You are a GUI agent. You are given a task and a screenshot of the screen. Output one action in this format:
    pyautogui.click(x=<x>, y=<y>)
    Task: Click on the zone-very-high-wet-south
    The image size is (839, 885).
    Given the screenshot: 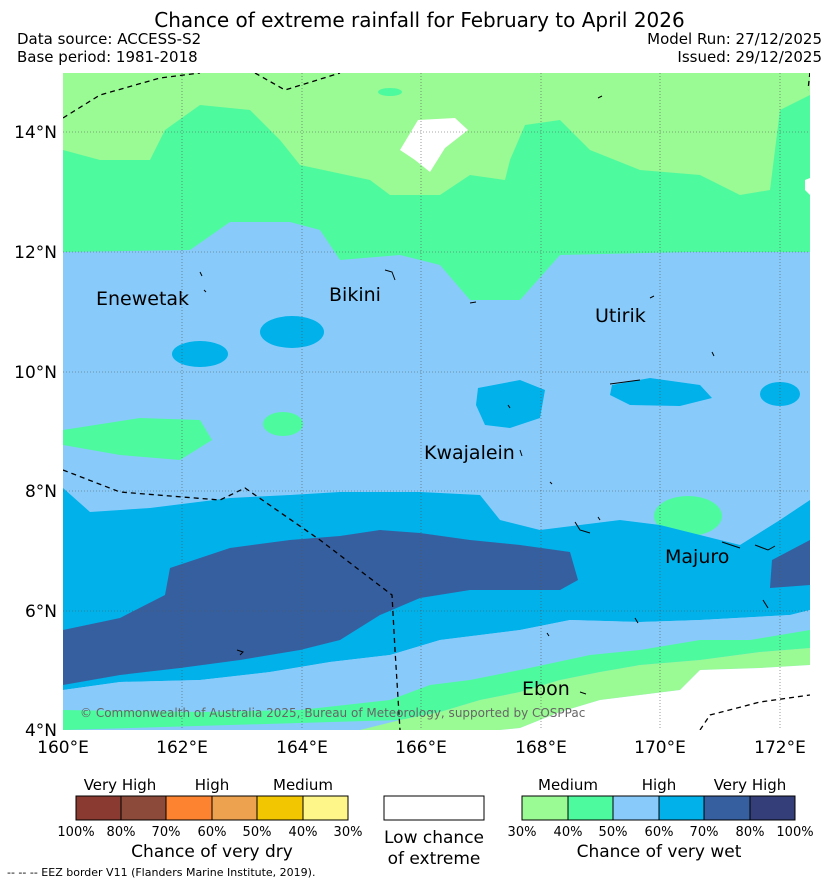 What is the action you would take?
    pyautogui.click(x=320, y=607)
    